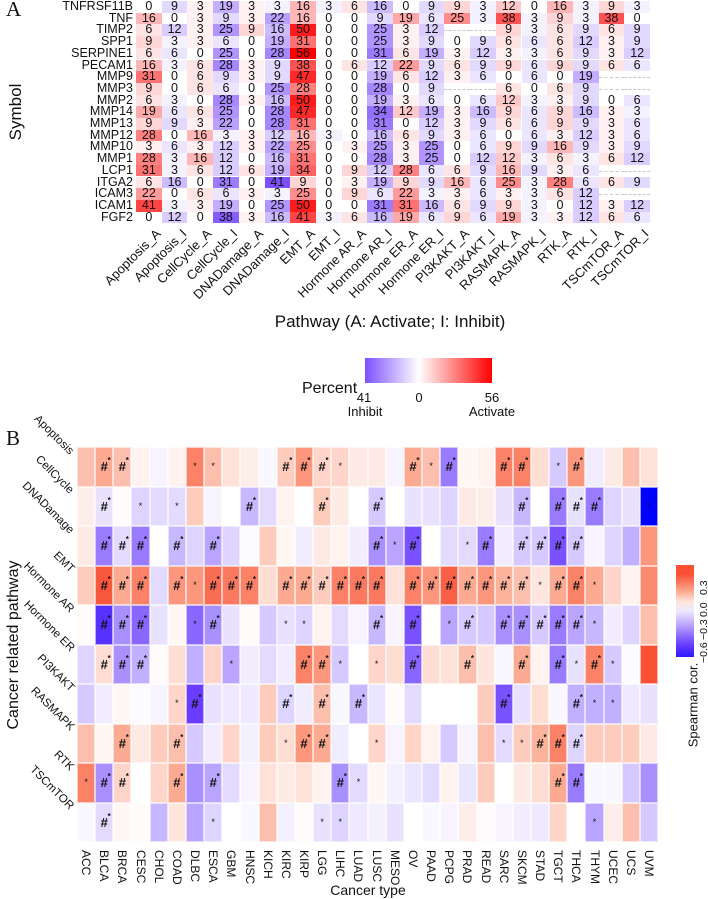  Describe the element at coordinates (149, 170) in the screenshot. I see `heatmap-cell: 31` at that location.